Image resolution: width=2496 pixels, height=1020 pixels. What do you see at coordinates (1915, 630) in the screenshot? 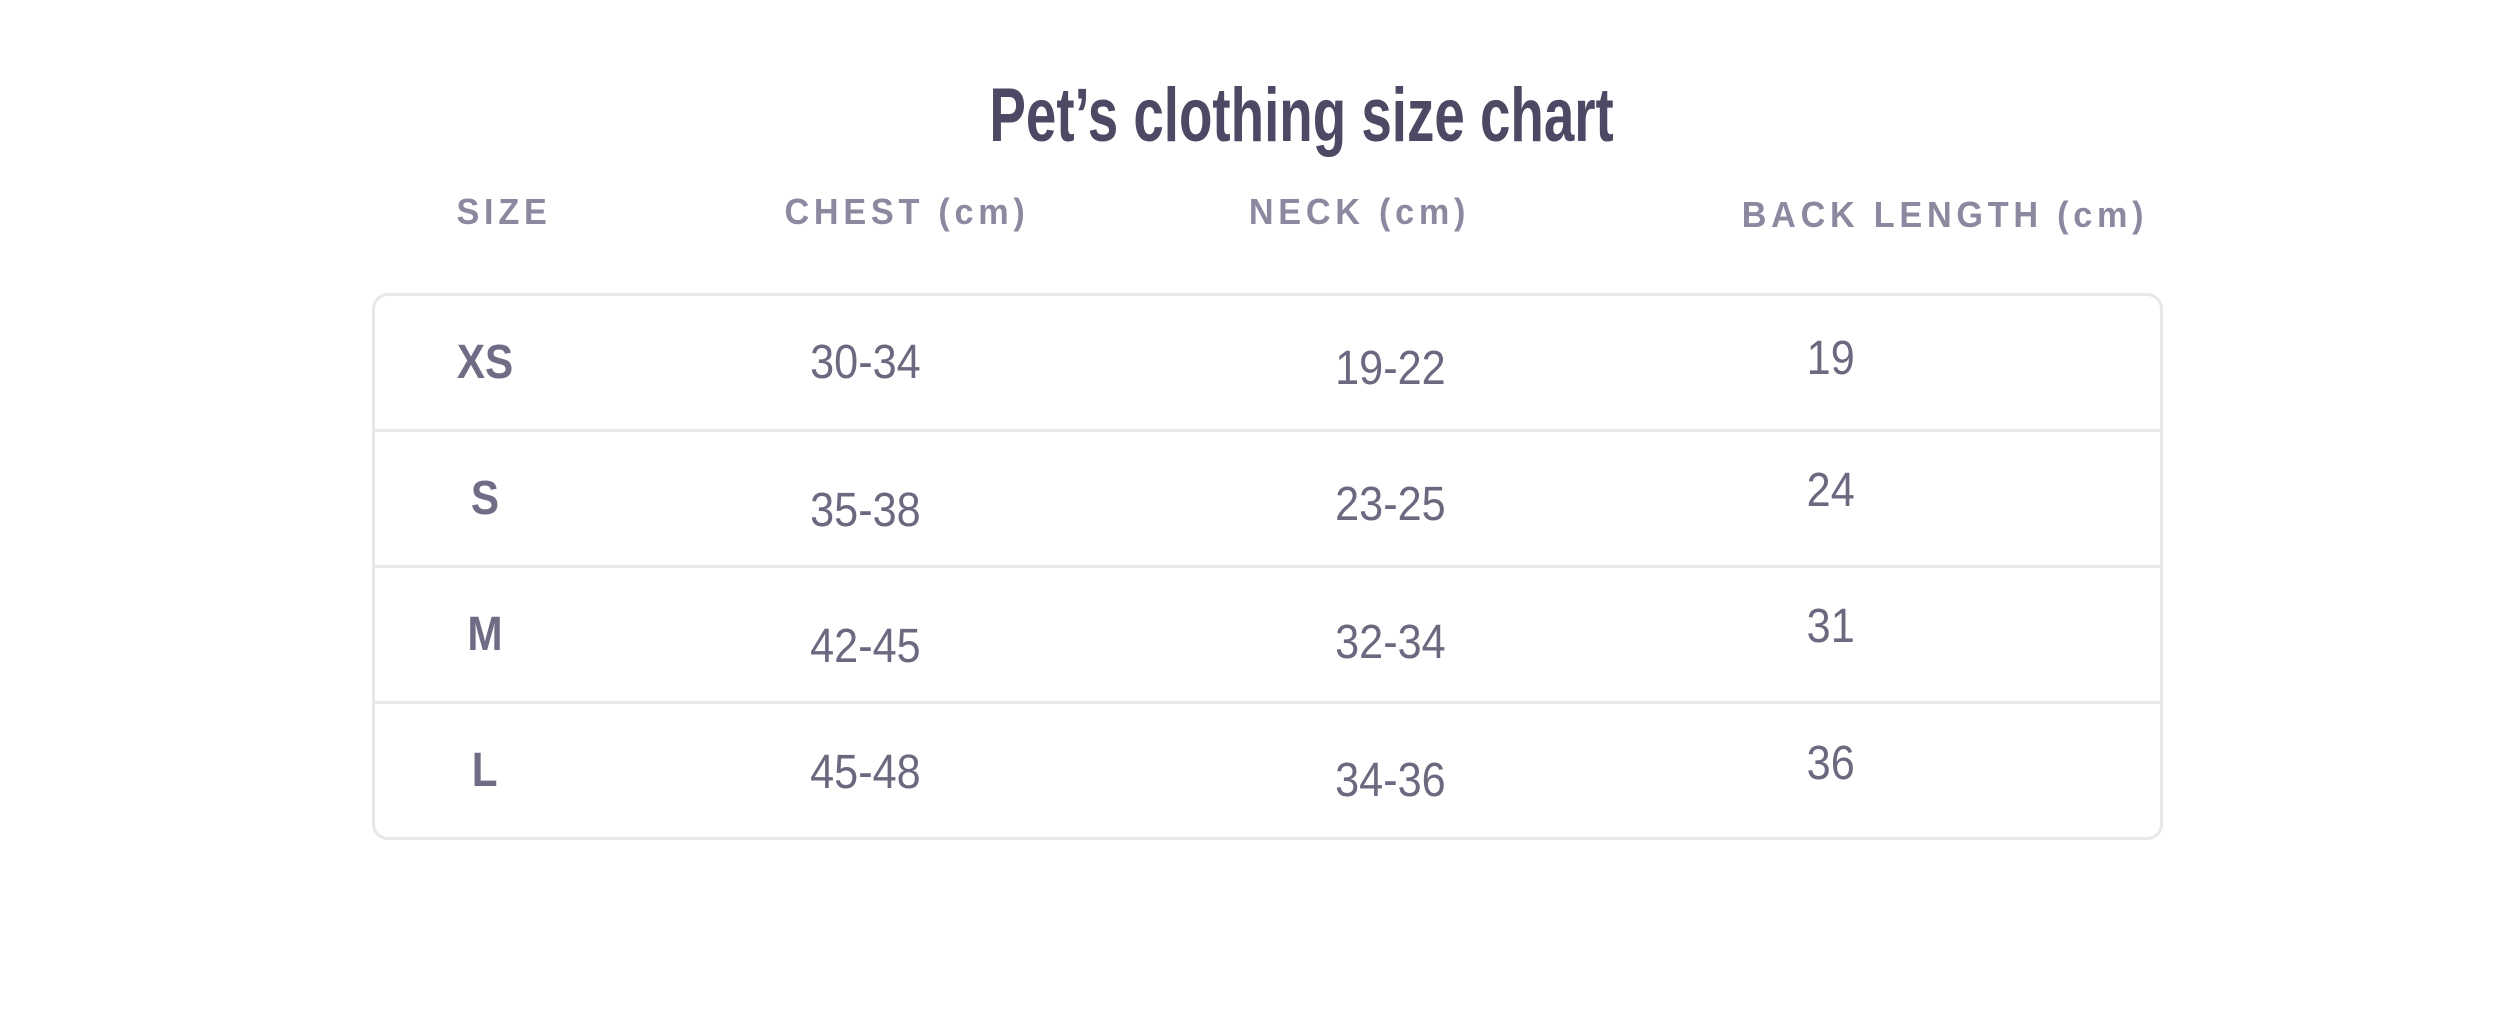
I see `cell-back-length: 31` at bounding box center [1915, 630].